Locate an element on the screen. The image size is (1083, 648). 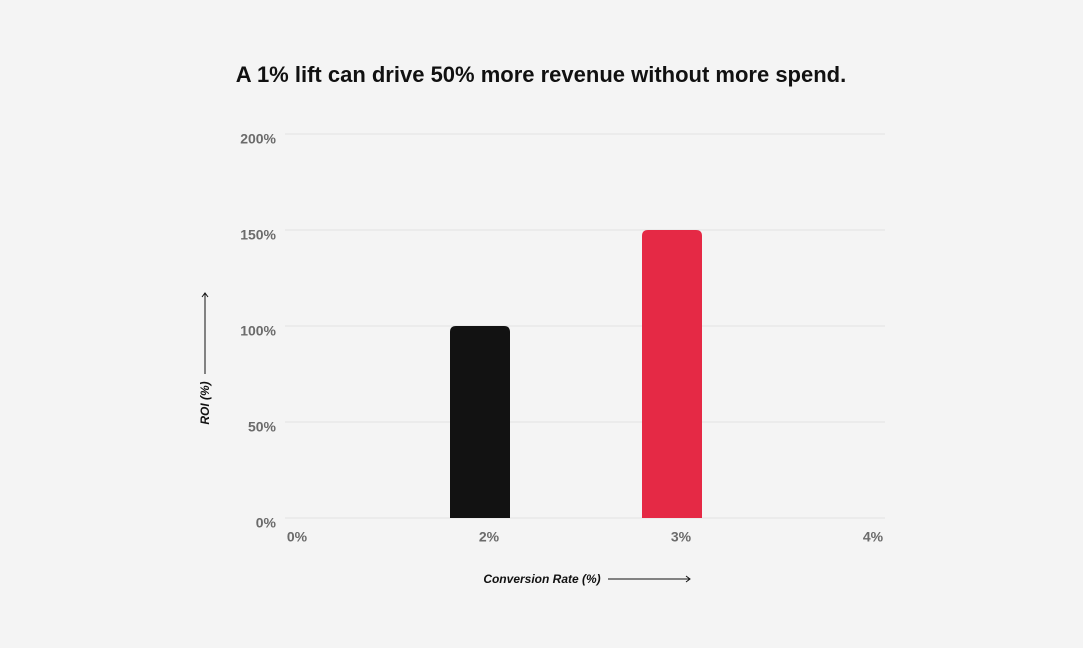
y-tick-label: 100% is located at coordinates (258, 331).